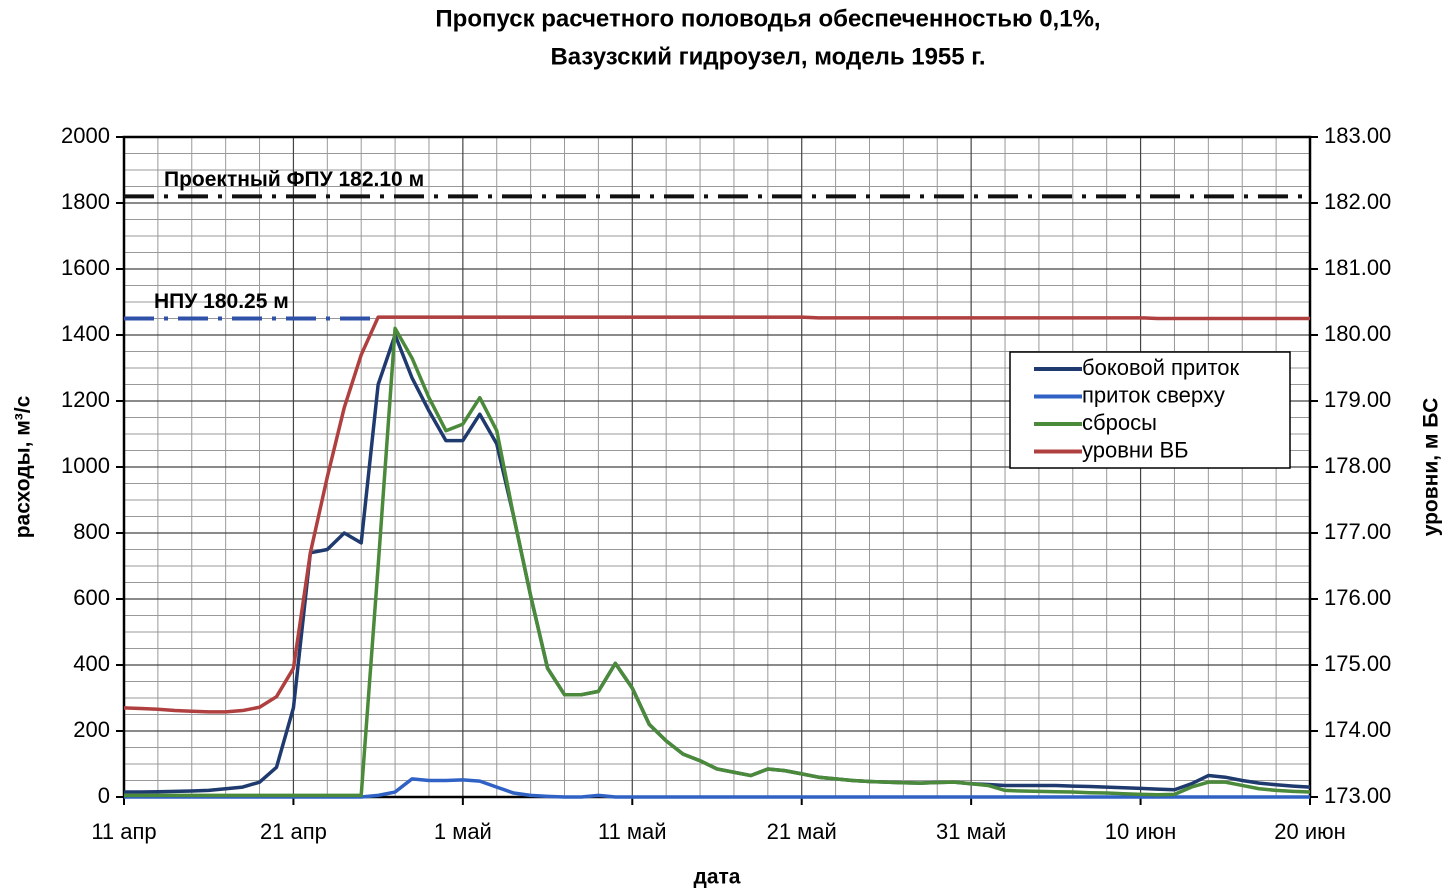 The width and height of the screenshot is (1448, 894). I want to click on y-tick-label: 2000, so click(85, 135).